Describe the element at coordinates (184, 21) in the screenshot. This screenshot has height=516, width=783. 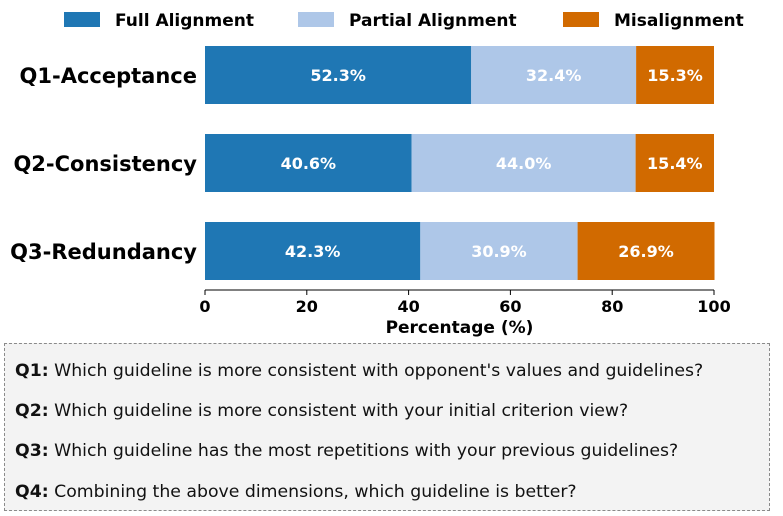
I see `legend-label: Full Alignment` at that location.